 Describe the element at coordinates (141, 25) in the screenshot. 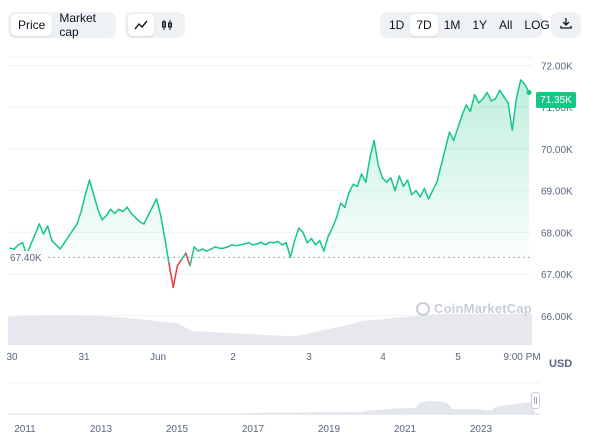

I see `line-chart-icon` at that location.